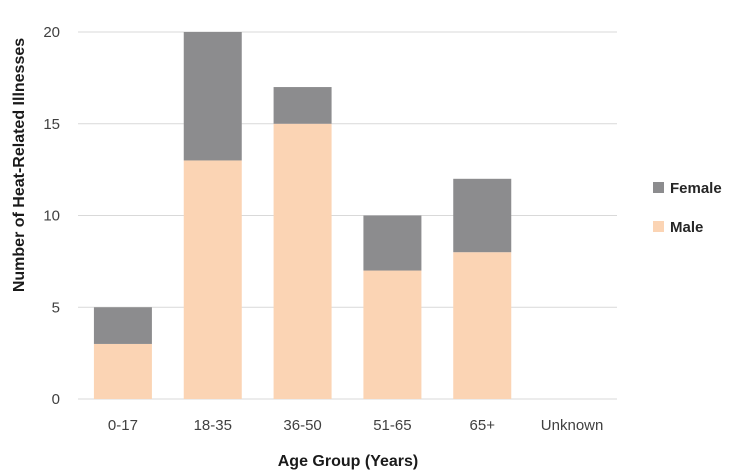 The height and width of the screenshot is (470, 732). What do you see at coordinates (658, 226) in the screenshot?
I see `legend-swatch-male` at bounding box center [658, 226].